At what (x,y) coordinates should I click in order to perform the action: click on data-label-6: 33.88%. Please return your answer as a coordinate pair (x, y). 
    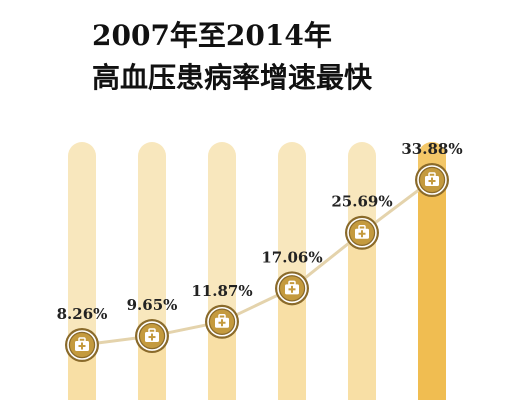
    Looking at the image, I should click on (431, 149).